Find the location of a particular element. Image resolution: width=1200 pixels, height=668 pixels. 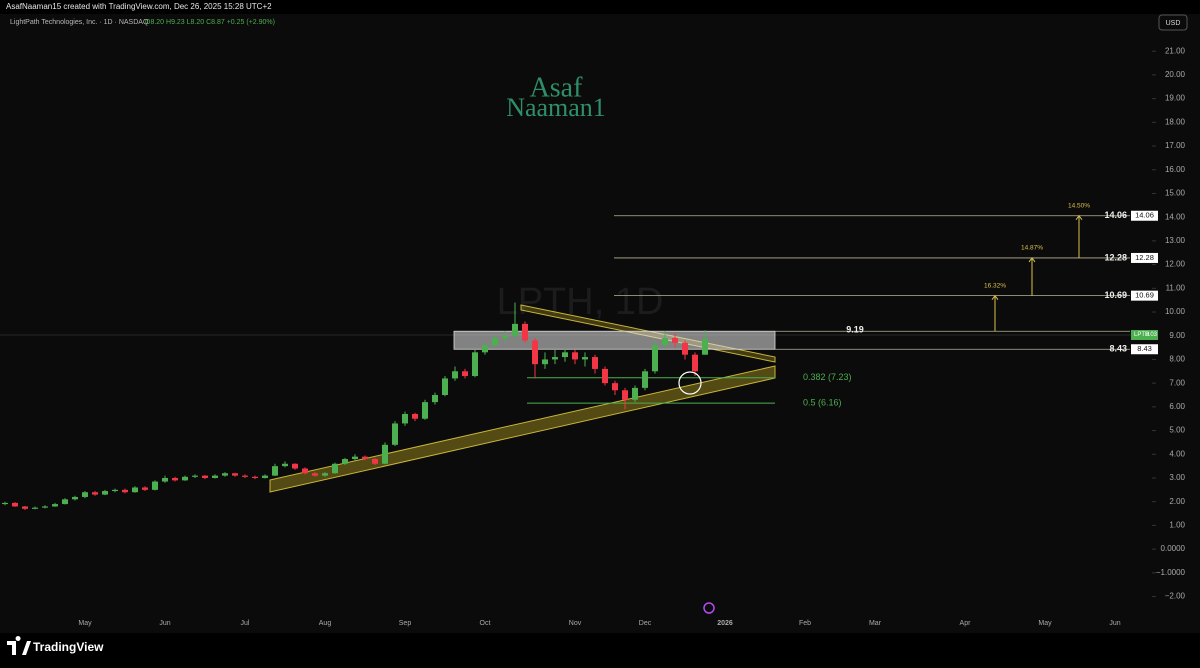

y-tick-label: 4.00 is located at coordinates (1177, 453).